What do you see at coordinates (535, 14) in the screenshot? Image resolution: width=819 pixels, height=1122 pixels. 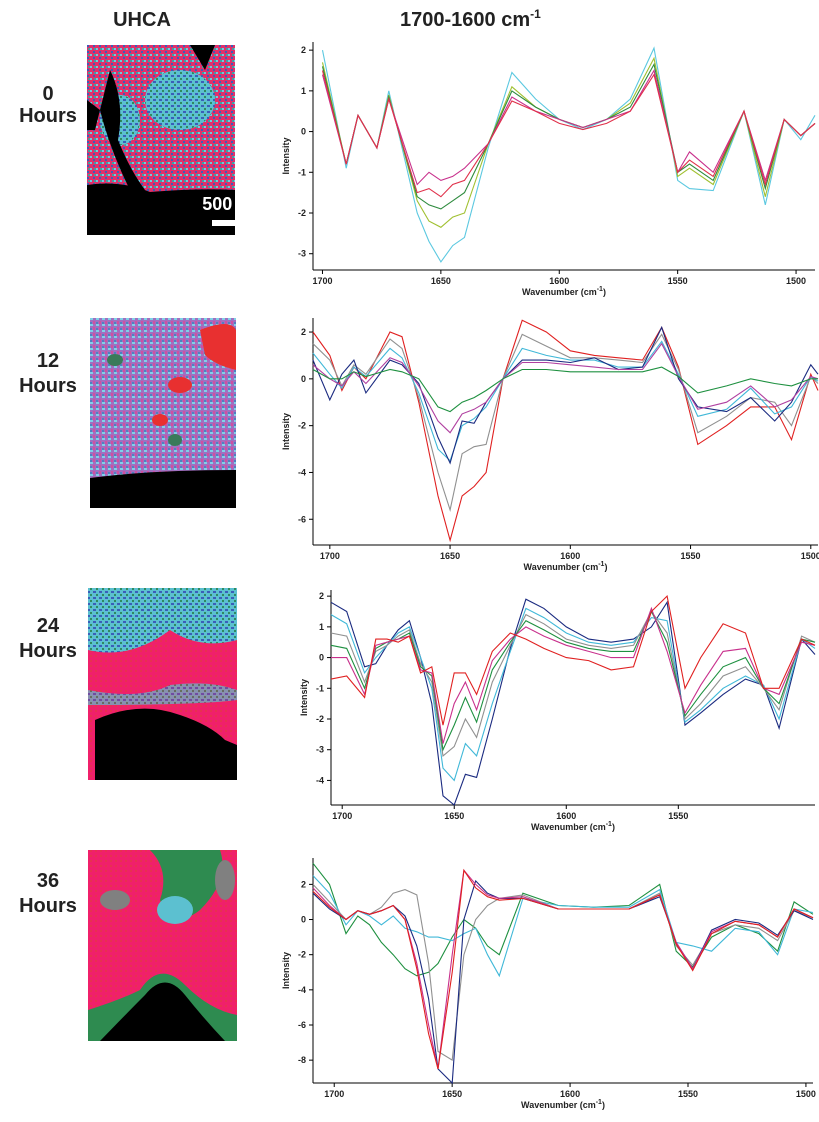 I see `header-sup: -1` at bounding box center [535, 14].